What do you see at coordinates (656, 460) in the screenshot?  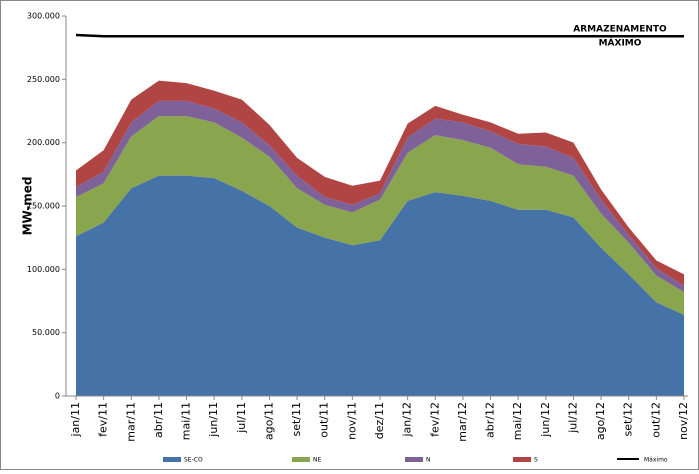 I see `legend-label: Máximo` at bounding box center [656, 460].